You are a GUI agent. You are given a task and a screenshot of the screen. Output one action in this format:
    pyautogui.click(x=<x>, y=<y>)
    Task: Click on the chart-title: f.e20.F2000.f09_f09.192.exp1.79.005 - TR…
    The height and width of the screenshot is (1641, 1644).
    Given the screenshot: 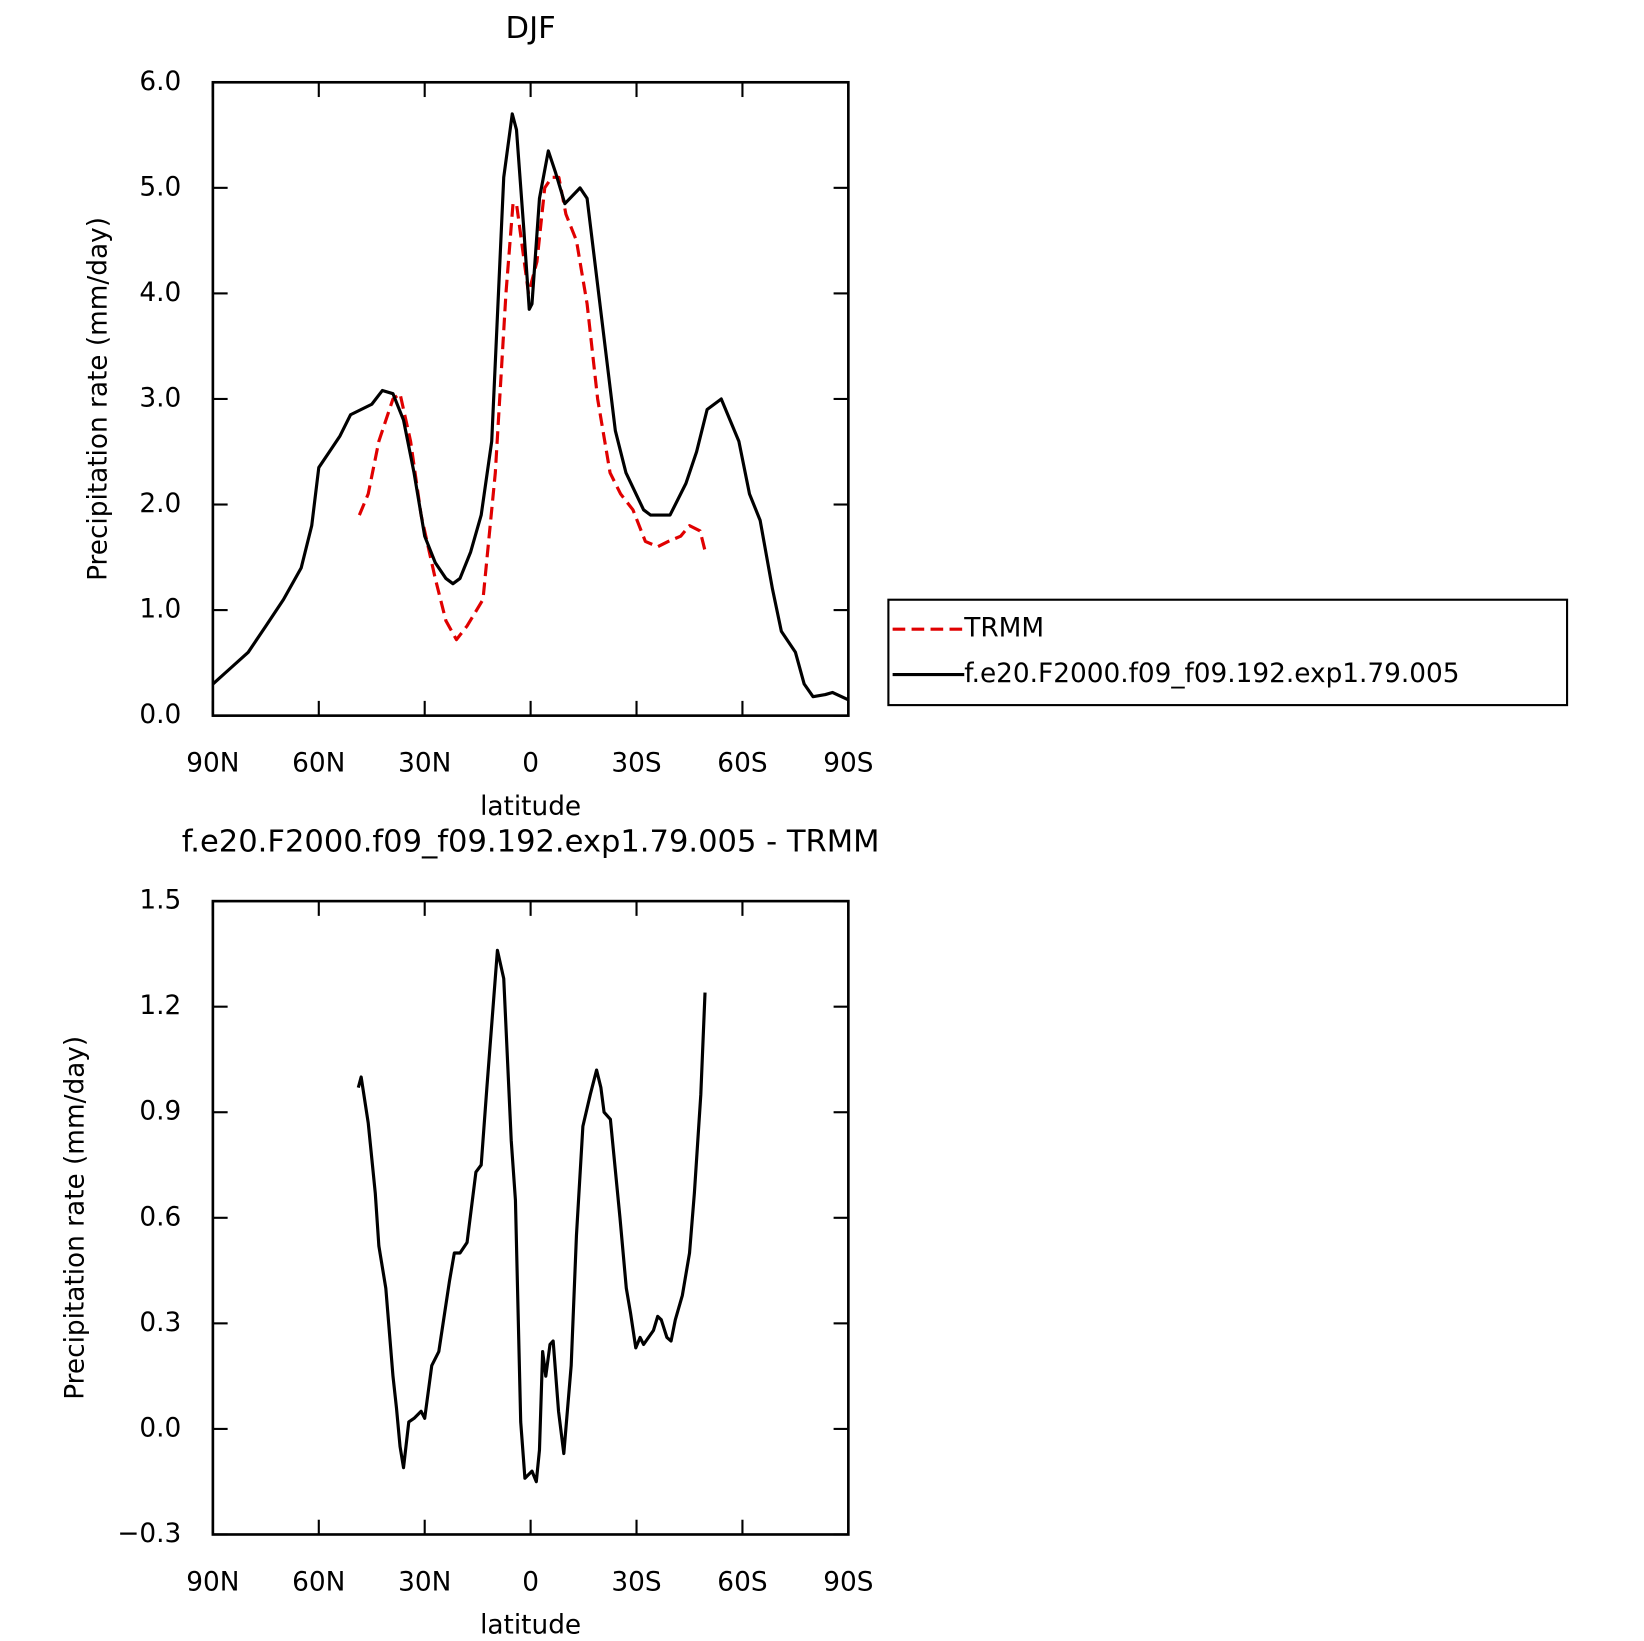 What is the action you would take?
    pyautogui.click(x=531, y=842)
    